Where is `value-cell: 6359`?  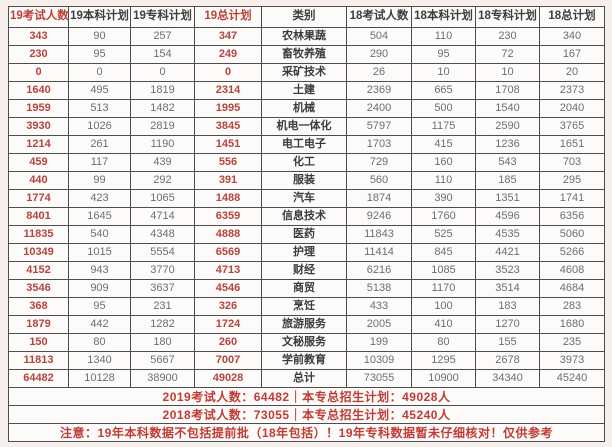
value-cell: 6359 is located at coordinates (228, 216).